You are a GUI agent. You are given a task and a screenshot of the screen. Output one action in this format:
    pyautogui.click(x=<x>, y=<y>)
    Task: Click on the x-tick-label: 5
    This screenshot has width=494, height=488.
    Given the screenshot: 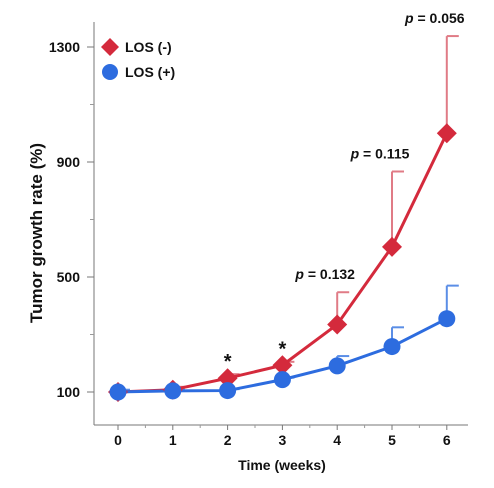 What is the action you would take?
    pyautogui.click(x=392, y=440)
    